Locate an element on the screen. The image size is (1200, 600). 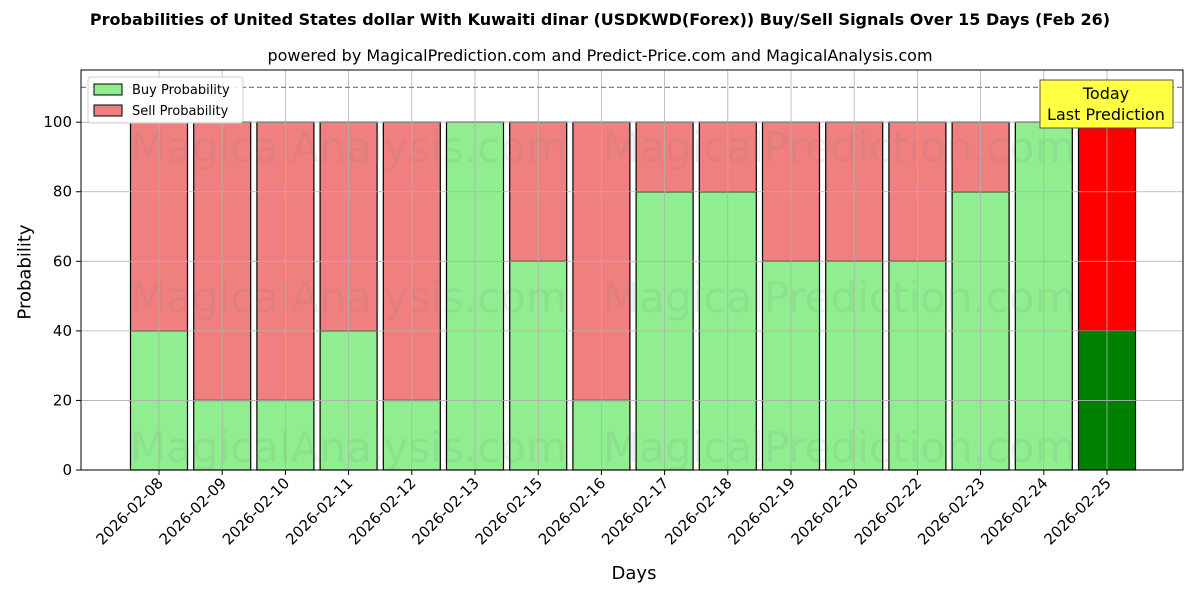
y-tick-label: 40 is located at coordinates (62, 331).